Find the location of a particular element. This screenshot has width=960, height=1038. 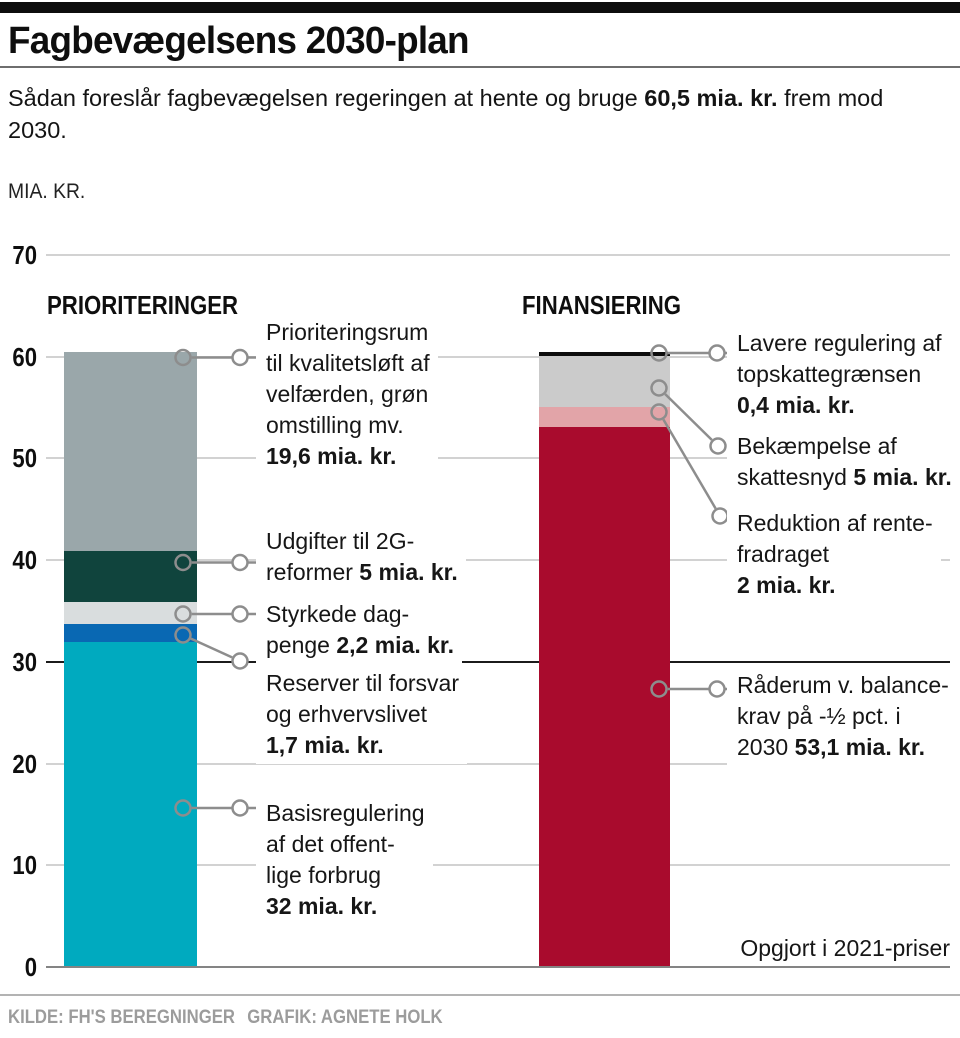

subtitle-amount: 60,5 mia. kr. is located at coordinates (711, 98).